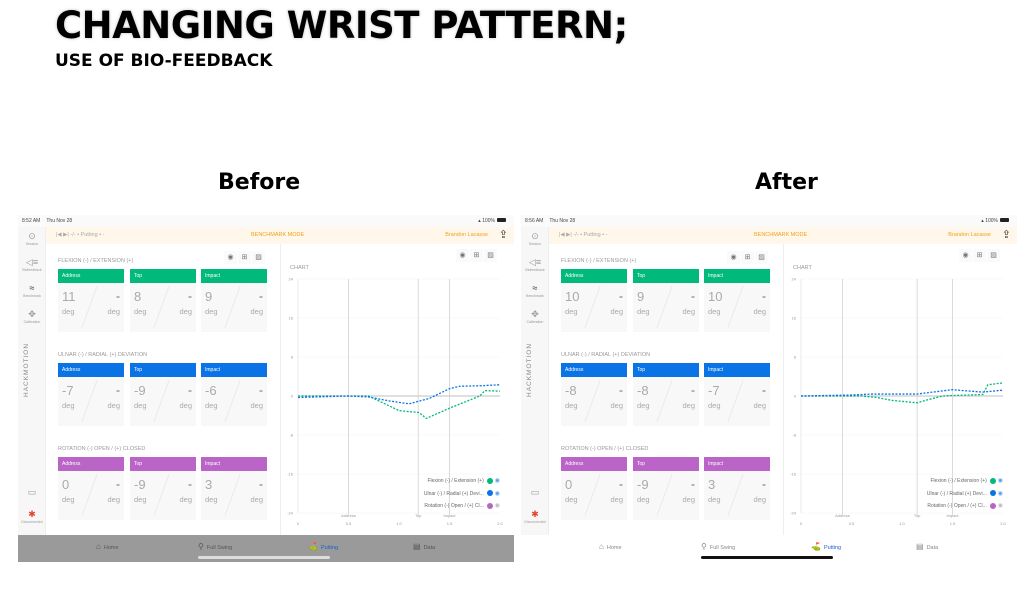 The width and height of the screenshot is (1024, 597). What do you see at coordinates (794, 318) in the screenshot?
I see `y-tick-label: 16` at bounding box center [794, 318].